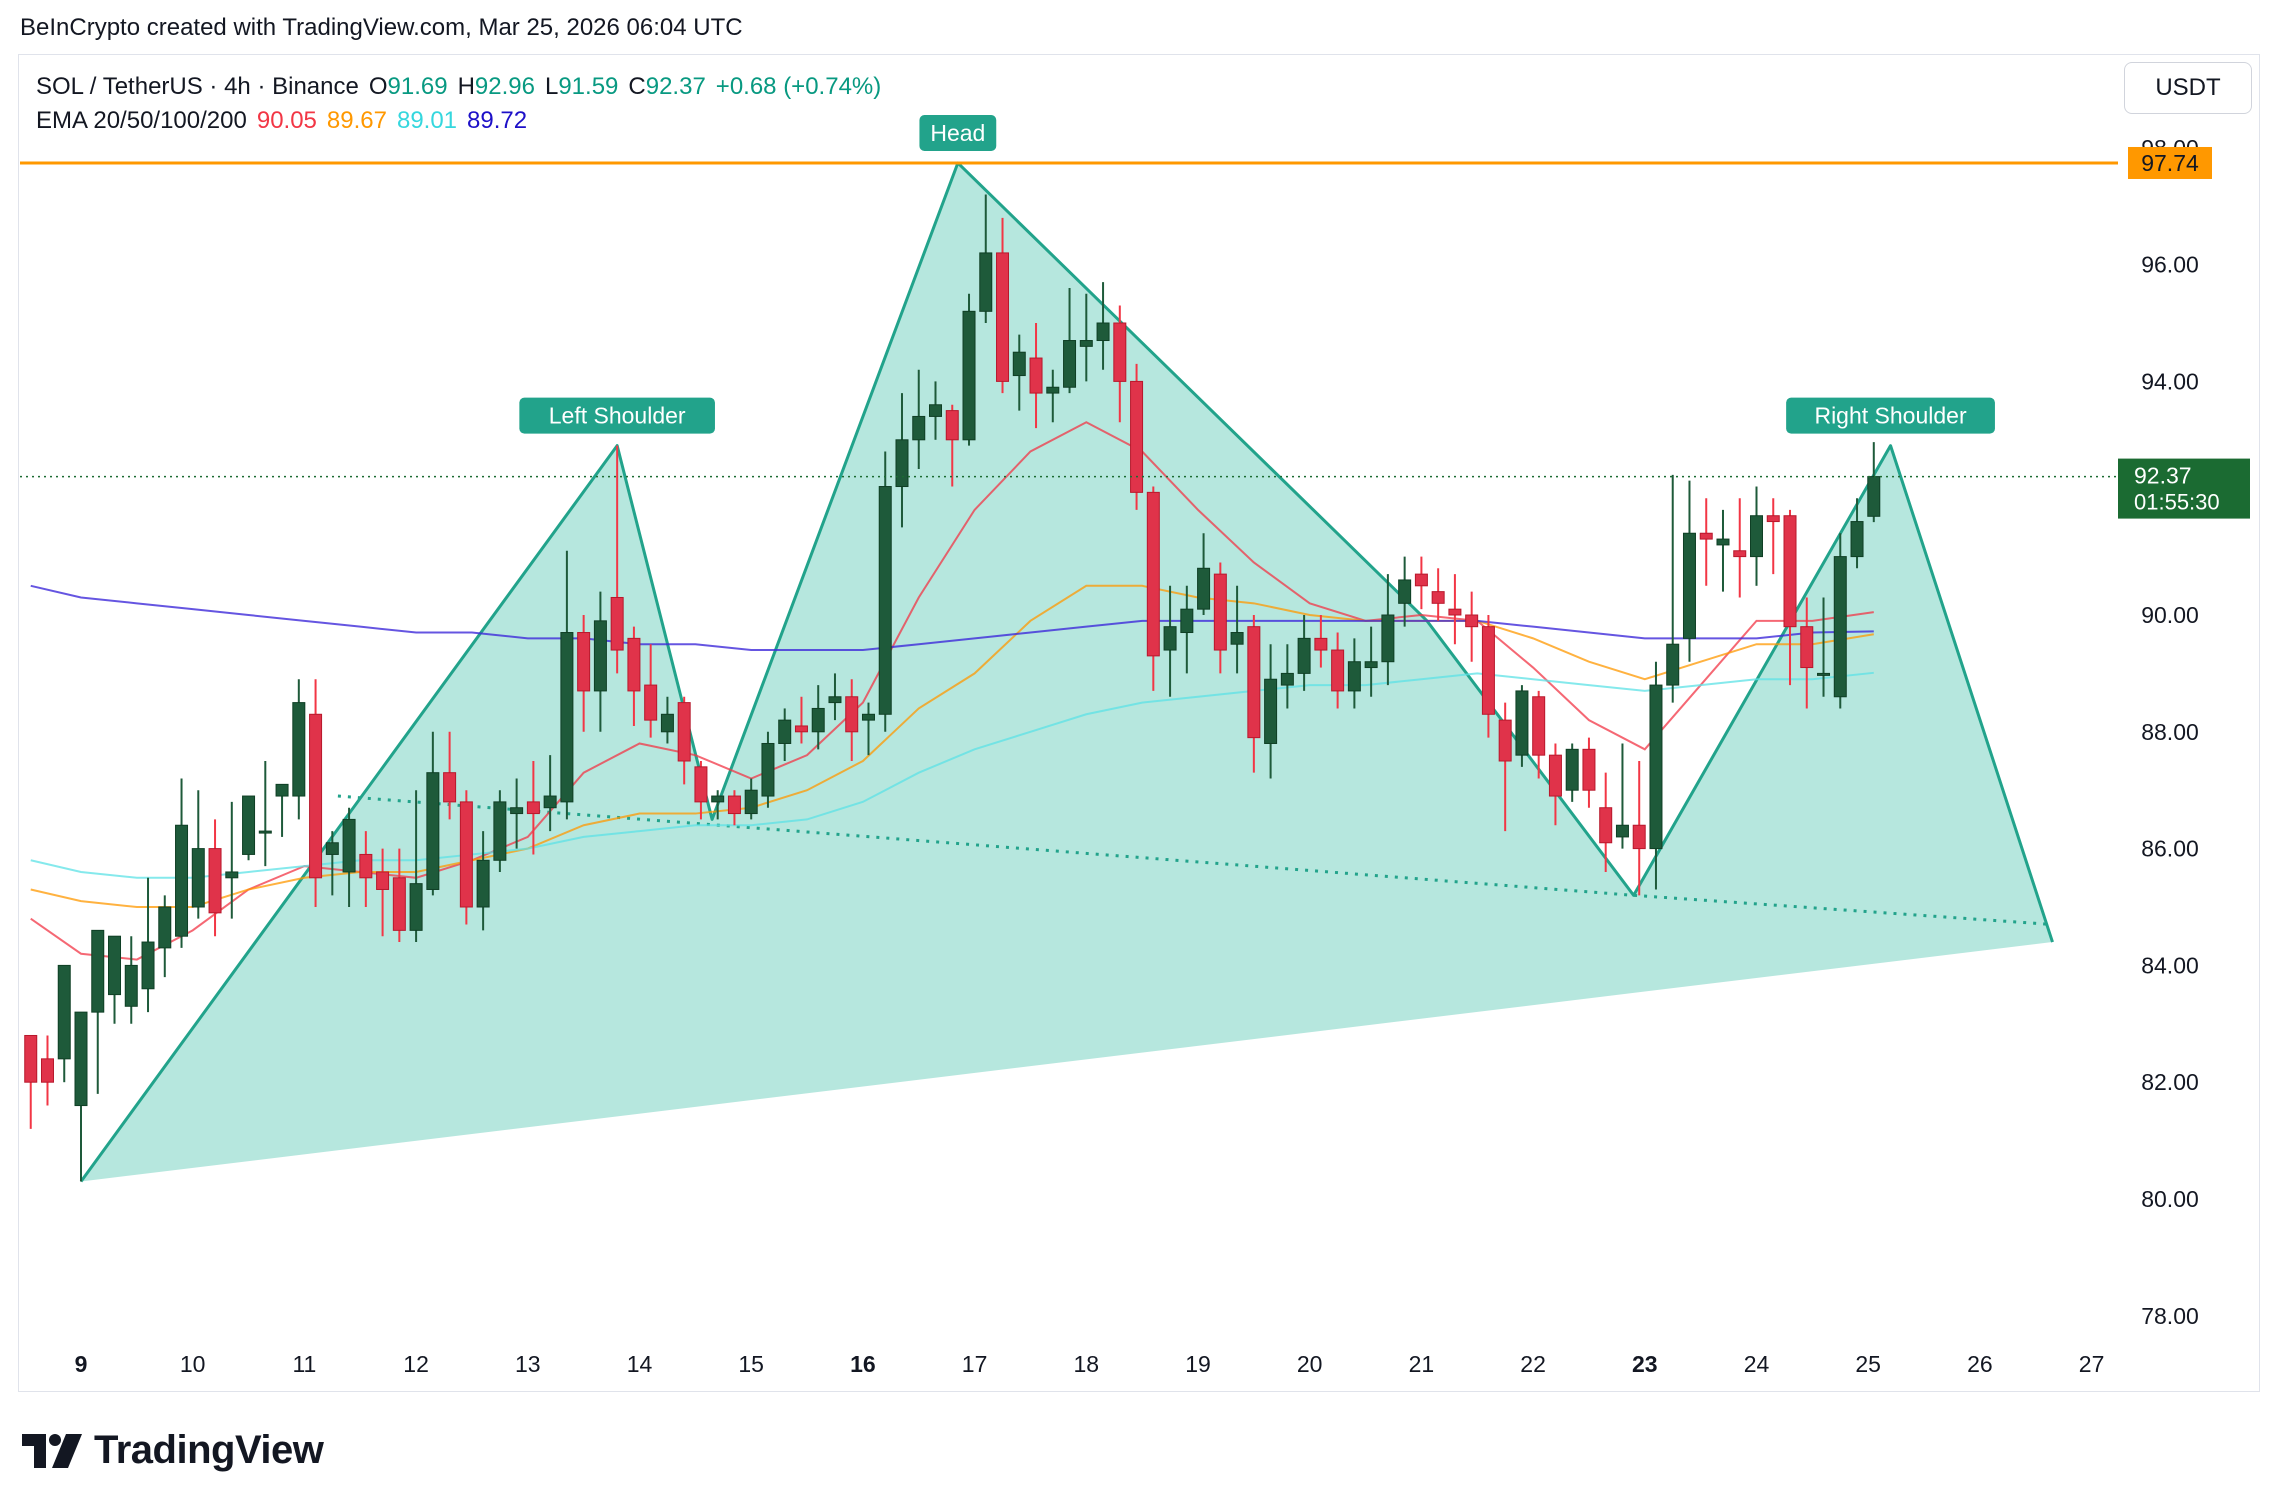  I want to click on tradingview-logo-icon, so click(52, 1450).